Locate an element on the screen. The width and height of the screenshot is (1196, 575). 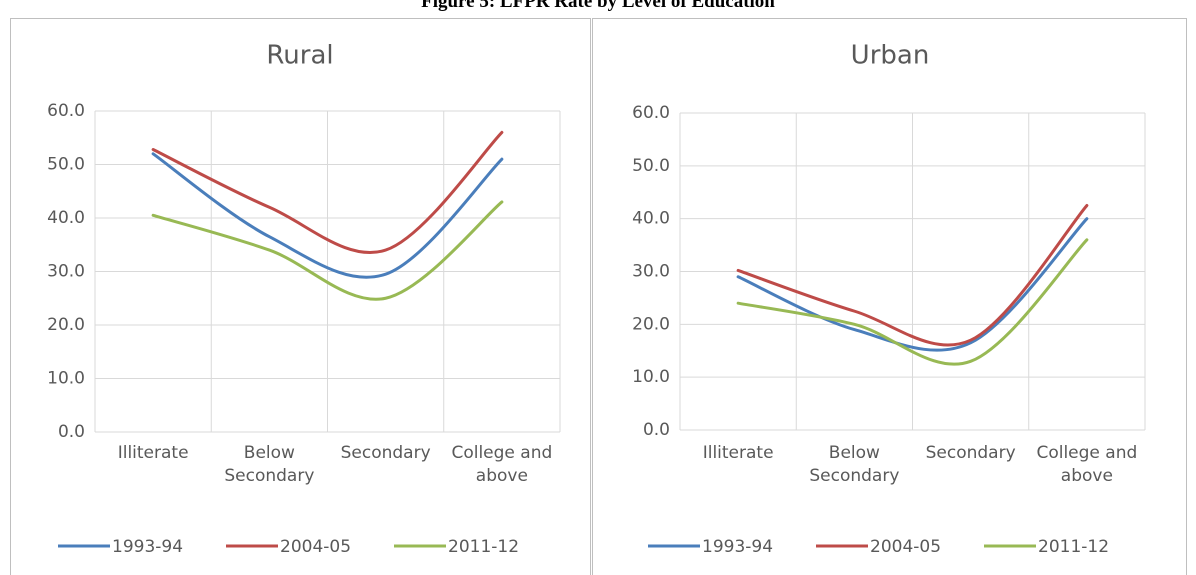
chart-title: Rural is located at coordinates (299, 56).